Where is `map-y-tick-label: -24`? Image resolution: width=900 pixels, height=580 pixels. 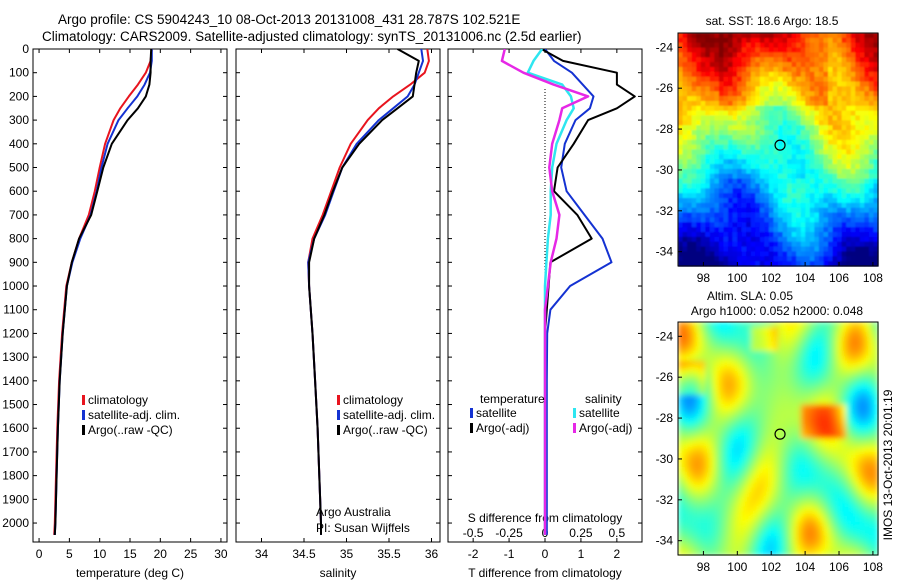 map-y-tick-label: -24 is located at coordinates (665, 47).